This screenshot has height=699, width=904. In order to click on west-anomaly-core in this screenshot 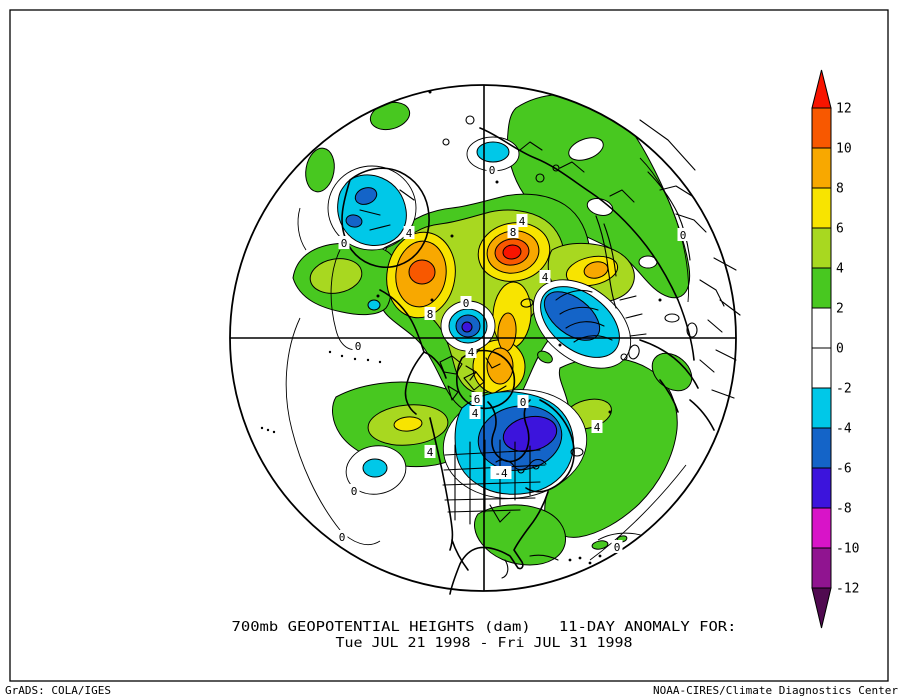, I will do `click(422, 272)`.